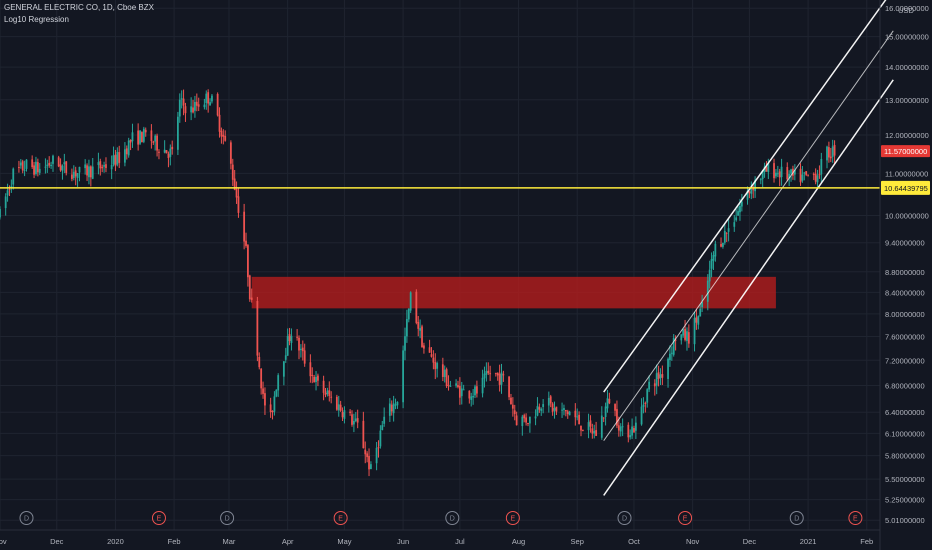  What do you see at coordinates (460, 541) in the screenshot?
I see `time-tick-label: Jul` at bounding box center [460, 541].